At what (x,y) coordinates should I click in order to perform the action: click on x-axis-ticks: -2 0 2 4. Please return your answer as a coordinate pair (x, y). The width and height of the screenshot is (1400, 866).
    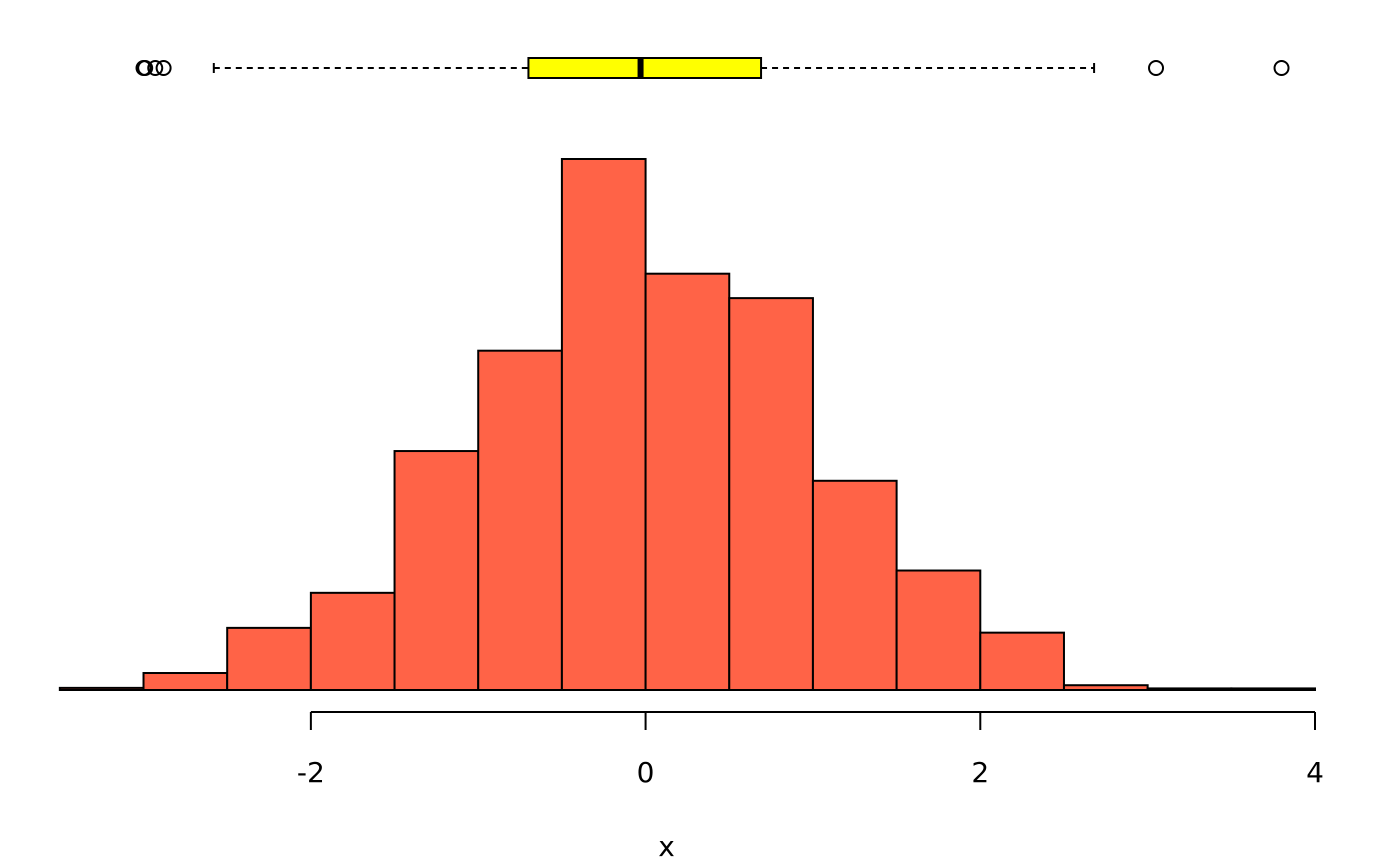
    Looking at the image, I should click on (810, 750).